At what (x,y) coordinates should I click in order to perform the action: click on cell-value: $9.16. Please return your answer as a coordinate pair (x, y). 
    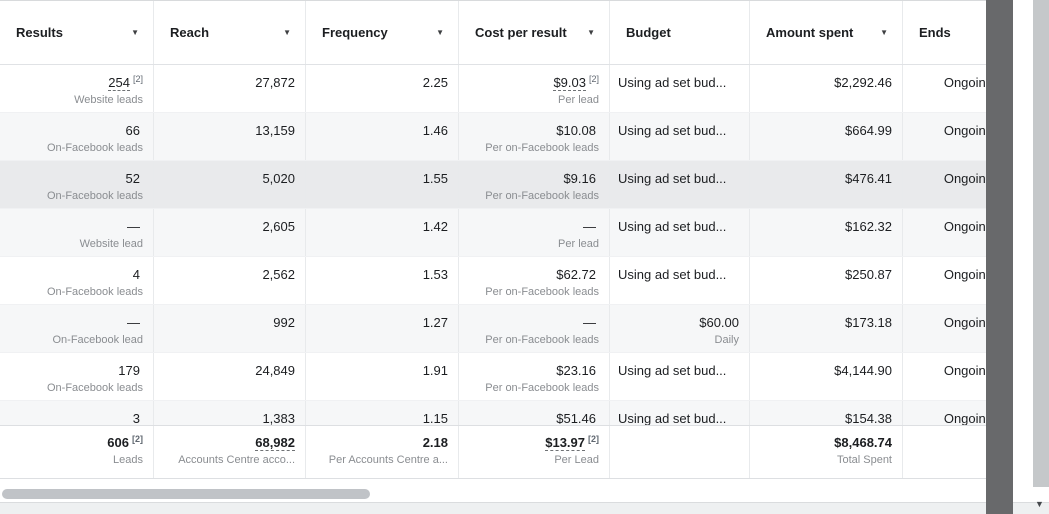
    Looking at the image, I should click on (579, 178).